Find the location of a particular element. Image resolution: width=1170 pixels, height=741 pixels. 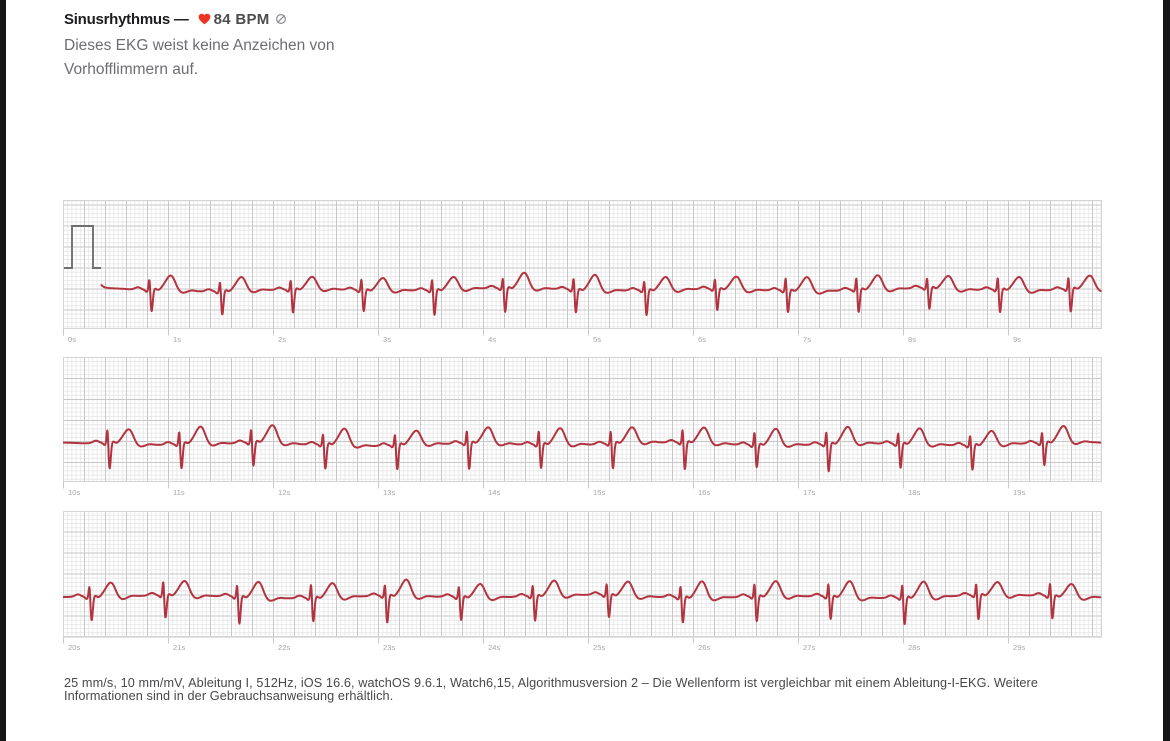

svg-text: 20s is located at coordinates (74, 647).